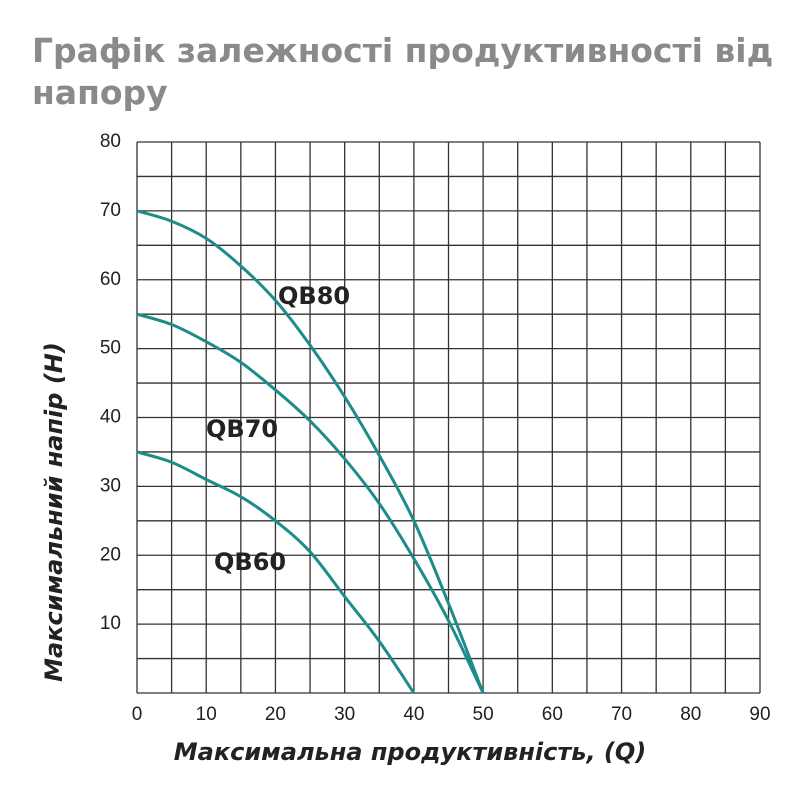  What do you see at coordinates (110, 623) in the screenshot?
I see `y-tick-label: 10` at bounding box center [110, 623].